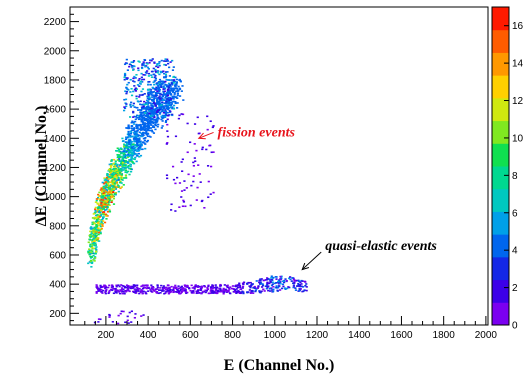  Describe the element at coordinates (106, 335) in the screenshot. I see `x-tick-label: 200` at that location.